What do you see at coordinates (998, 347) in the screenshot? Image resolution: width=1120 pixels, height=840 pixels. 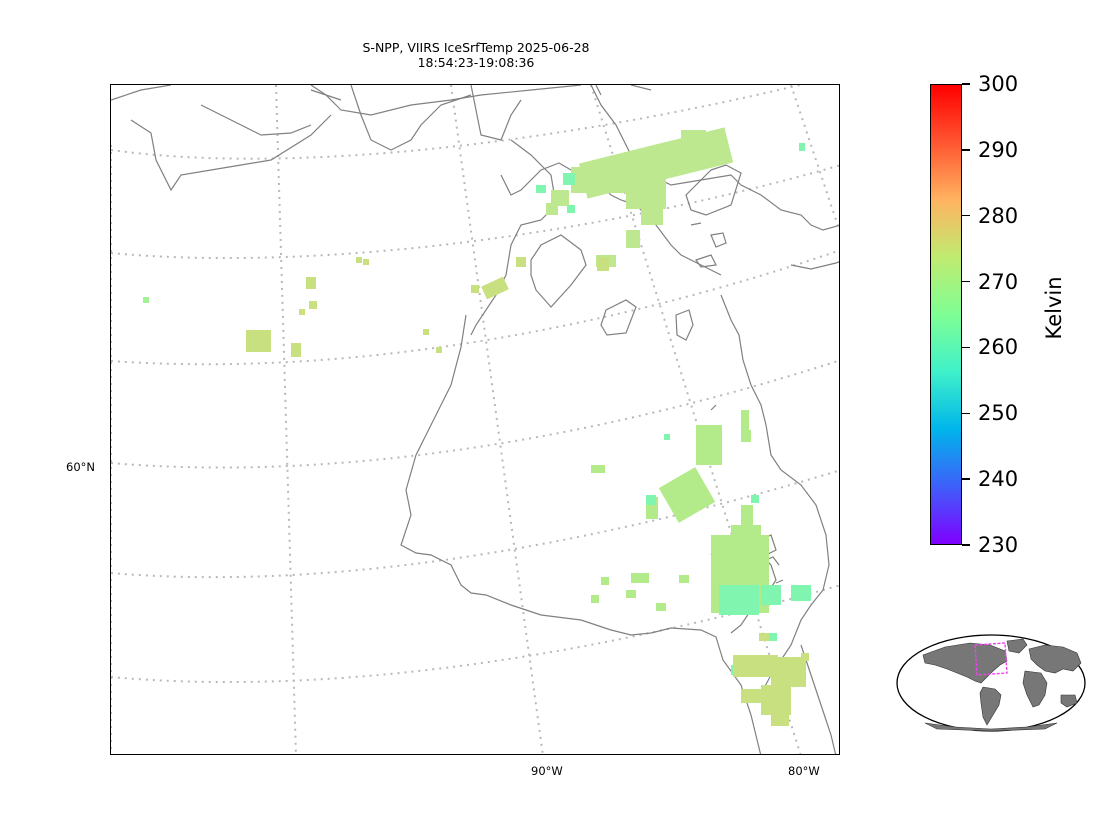 I see `colorbar-tick-label: 260` at bounding box center [998, 347].